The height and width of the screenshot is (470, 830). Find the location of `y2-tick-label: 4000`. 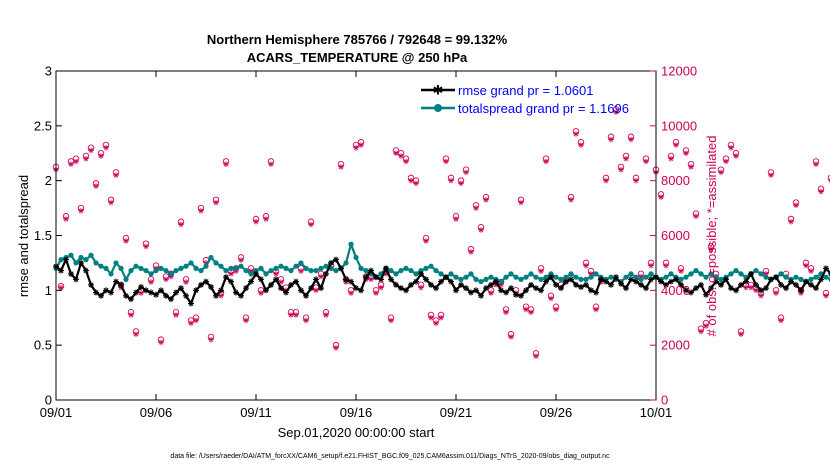

y2-tick-label: 4000 is located at coordinates (675, 290).